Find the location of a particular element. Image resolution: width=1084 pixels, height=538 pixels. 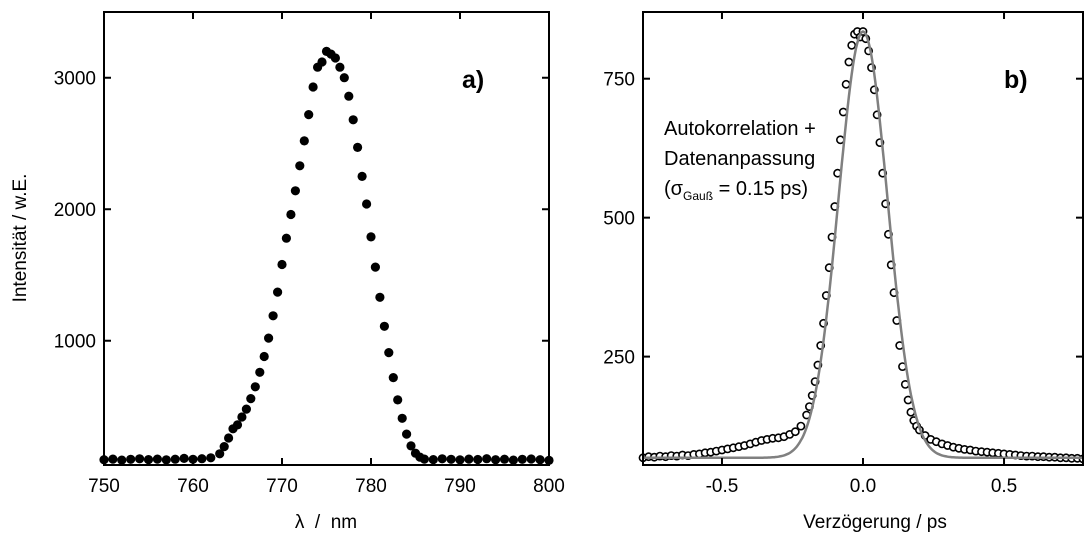

x-tick-label: 790 is located at coordinates (460, 486).